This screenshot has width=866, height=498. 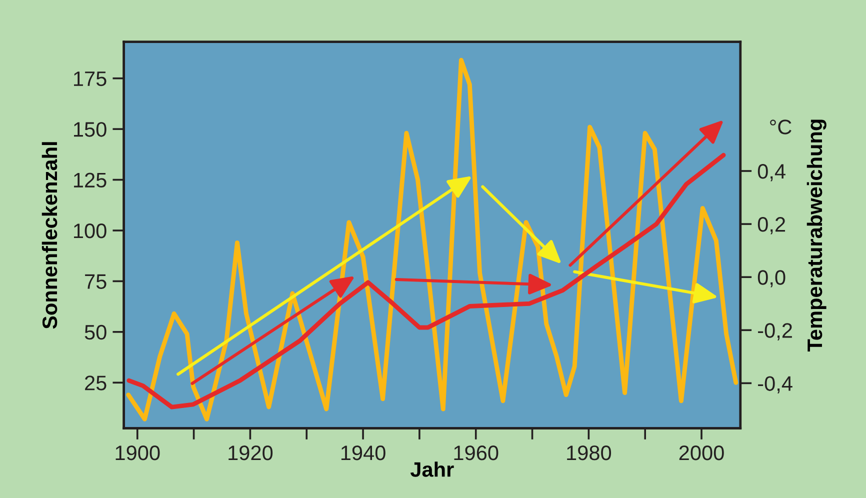 I want to click on y2-tick-label: -0,2, so click(x=775, y=331).